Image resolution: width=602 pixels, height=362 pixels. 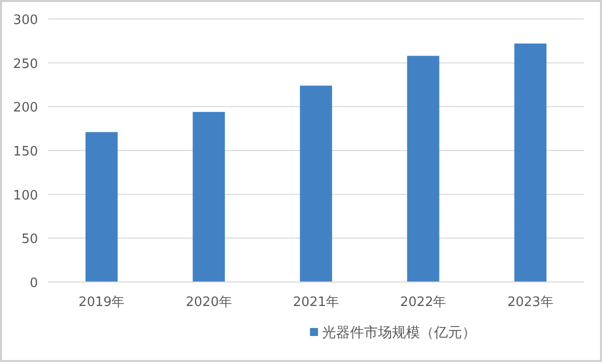 What do you see at coordinates (25, 108) in the screenshot?
I see `y-tick-label: 200` at bounding box center [25, 108].